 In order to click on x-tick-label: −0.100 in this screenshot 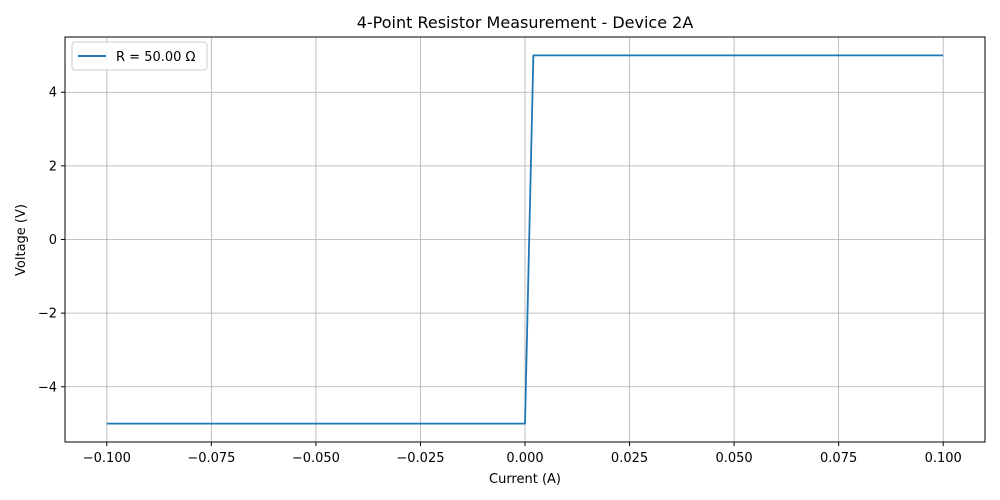, I will do `click(107, 458)`.